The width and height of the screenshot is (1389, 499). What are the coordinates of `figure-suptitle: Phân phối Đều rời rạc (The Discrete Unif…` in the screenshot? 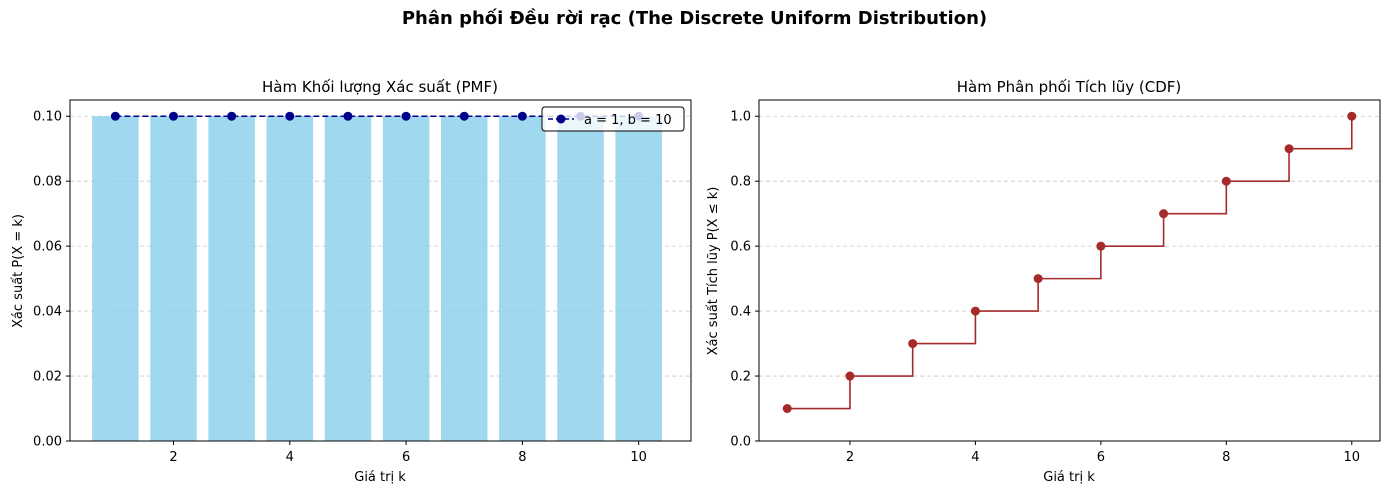 It's located at (694, 18).